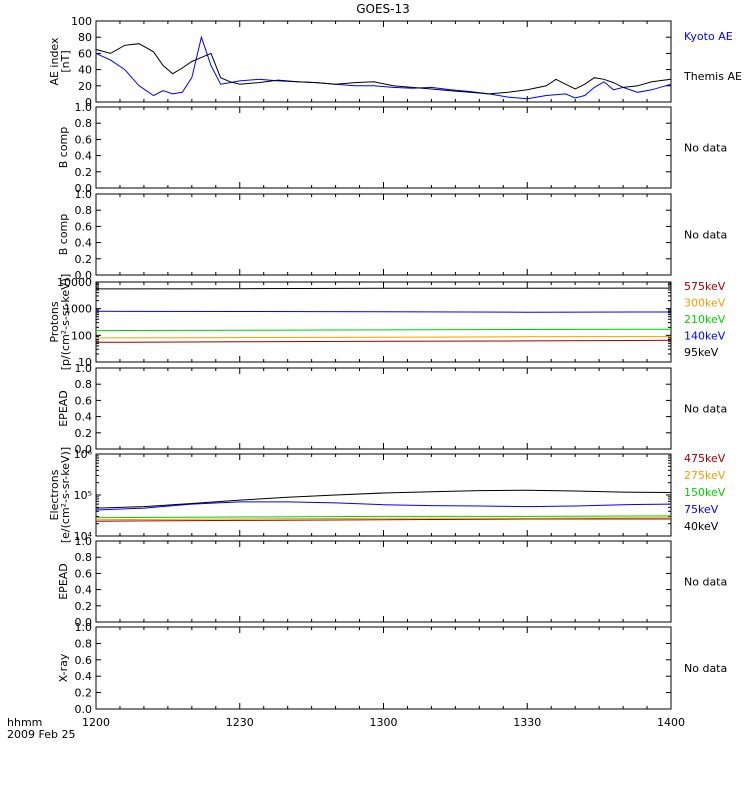  I want to click on ytick-label-electrons: 10⁵, so click(83, 495).